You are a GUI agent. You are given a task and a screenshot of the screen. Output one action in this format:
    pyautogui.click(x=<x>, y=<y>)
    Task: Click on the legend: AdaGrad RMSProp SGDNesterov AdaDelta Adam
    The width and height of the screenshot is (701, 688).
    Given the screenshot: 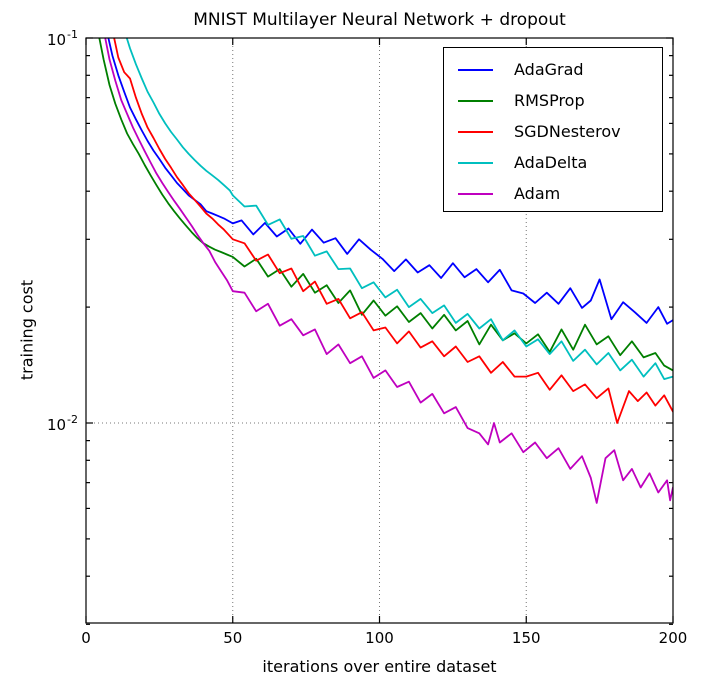 What is the action you would take?
    pyautogui.click(x=553, y=129)
    